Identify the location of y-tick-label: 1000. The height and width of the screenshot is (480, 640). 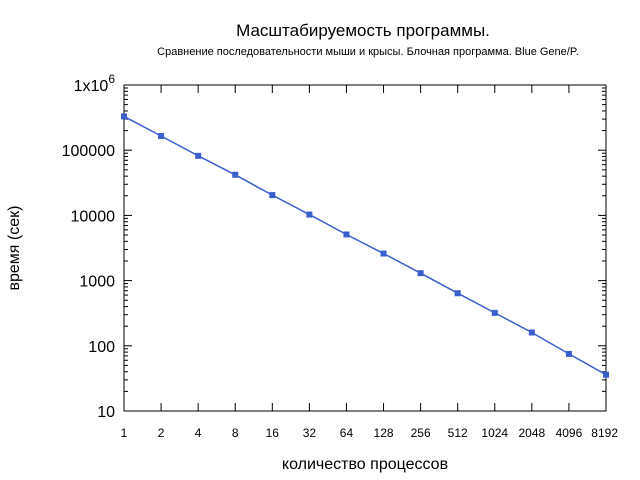
(97, 282).